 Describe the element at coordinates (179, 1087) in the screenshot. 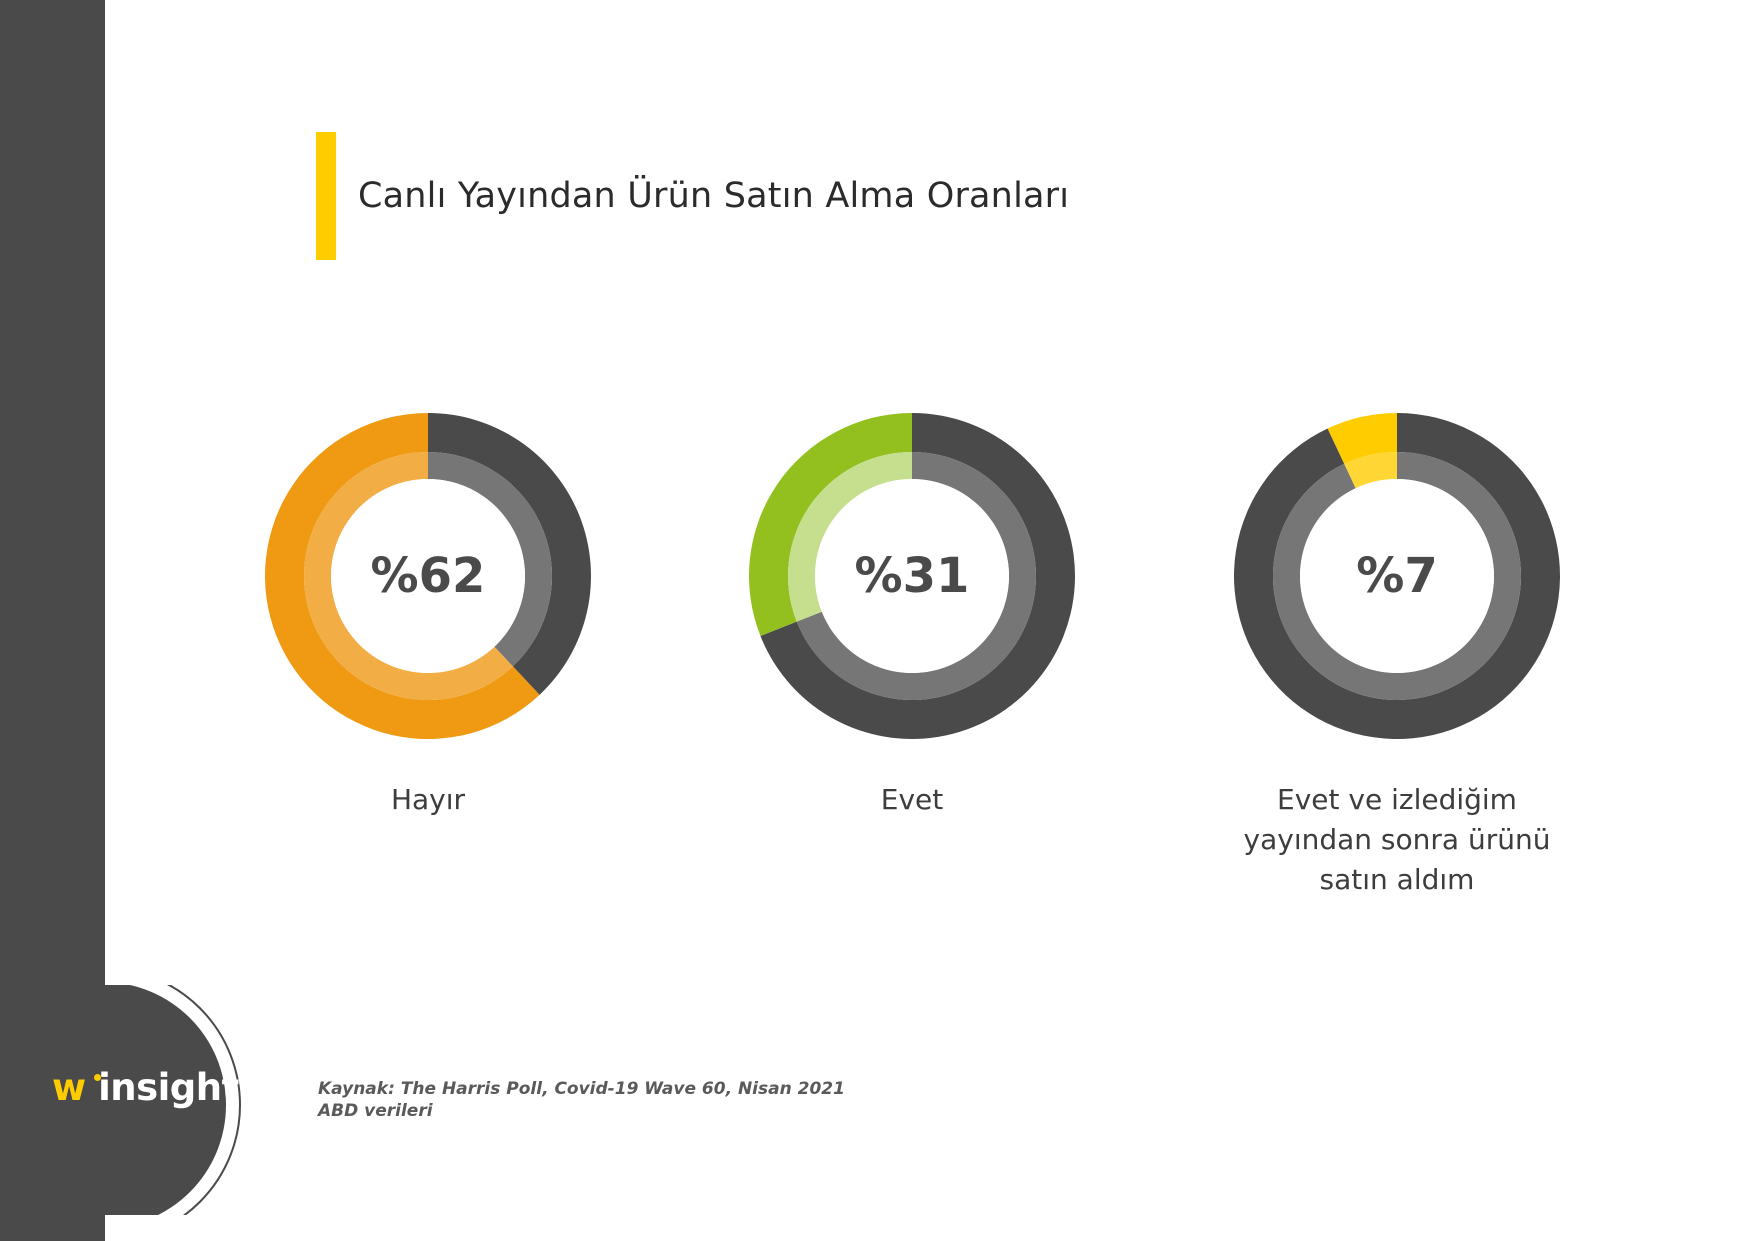

I see `logo-text: insights` at that location.